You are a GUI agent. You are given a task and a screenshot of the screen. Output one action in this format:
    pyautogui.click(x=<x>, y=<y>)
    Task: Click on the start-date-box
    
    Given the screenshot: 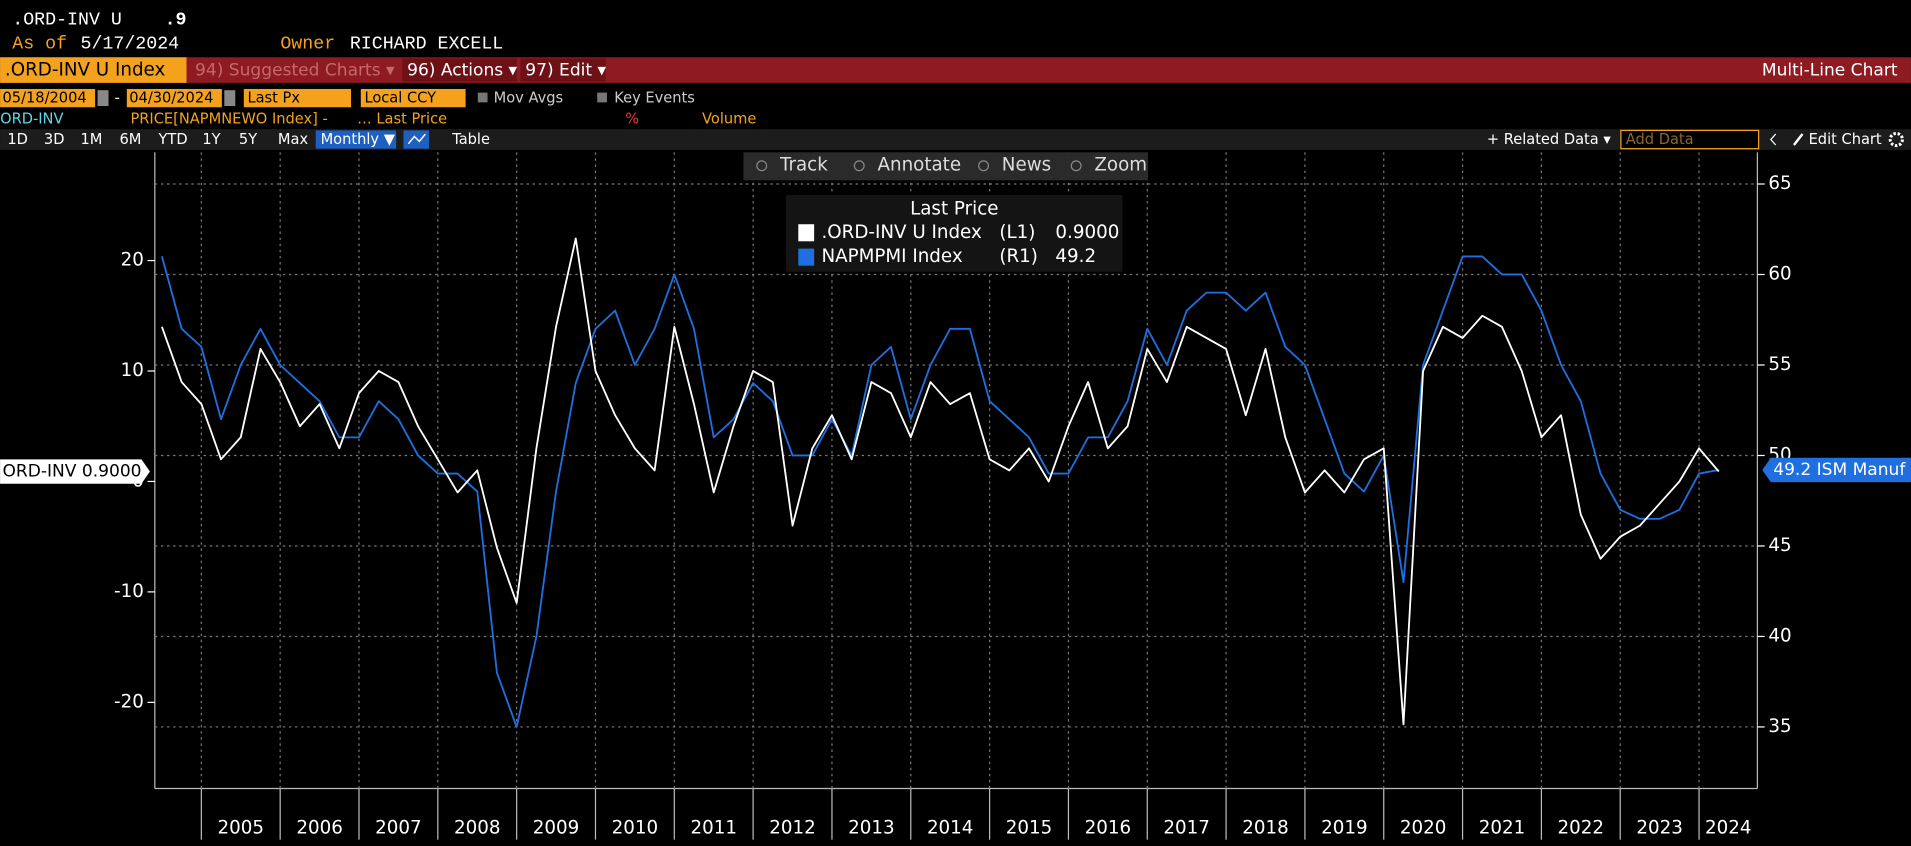 What is the action you would take?
    pyautogui.click(x=48, y=98)
    